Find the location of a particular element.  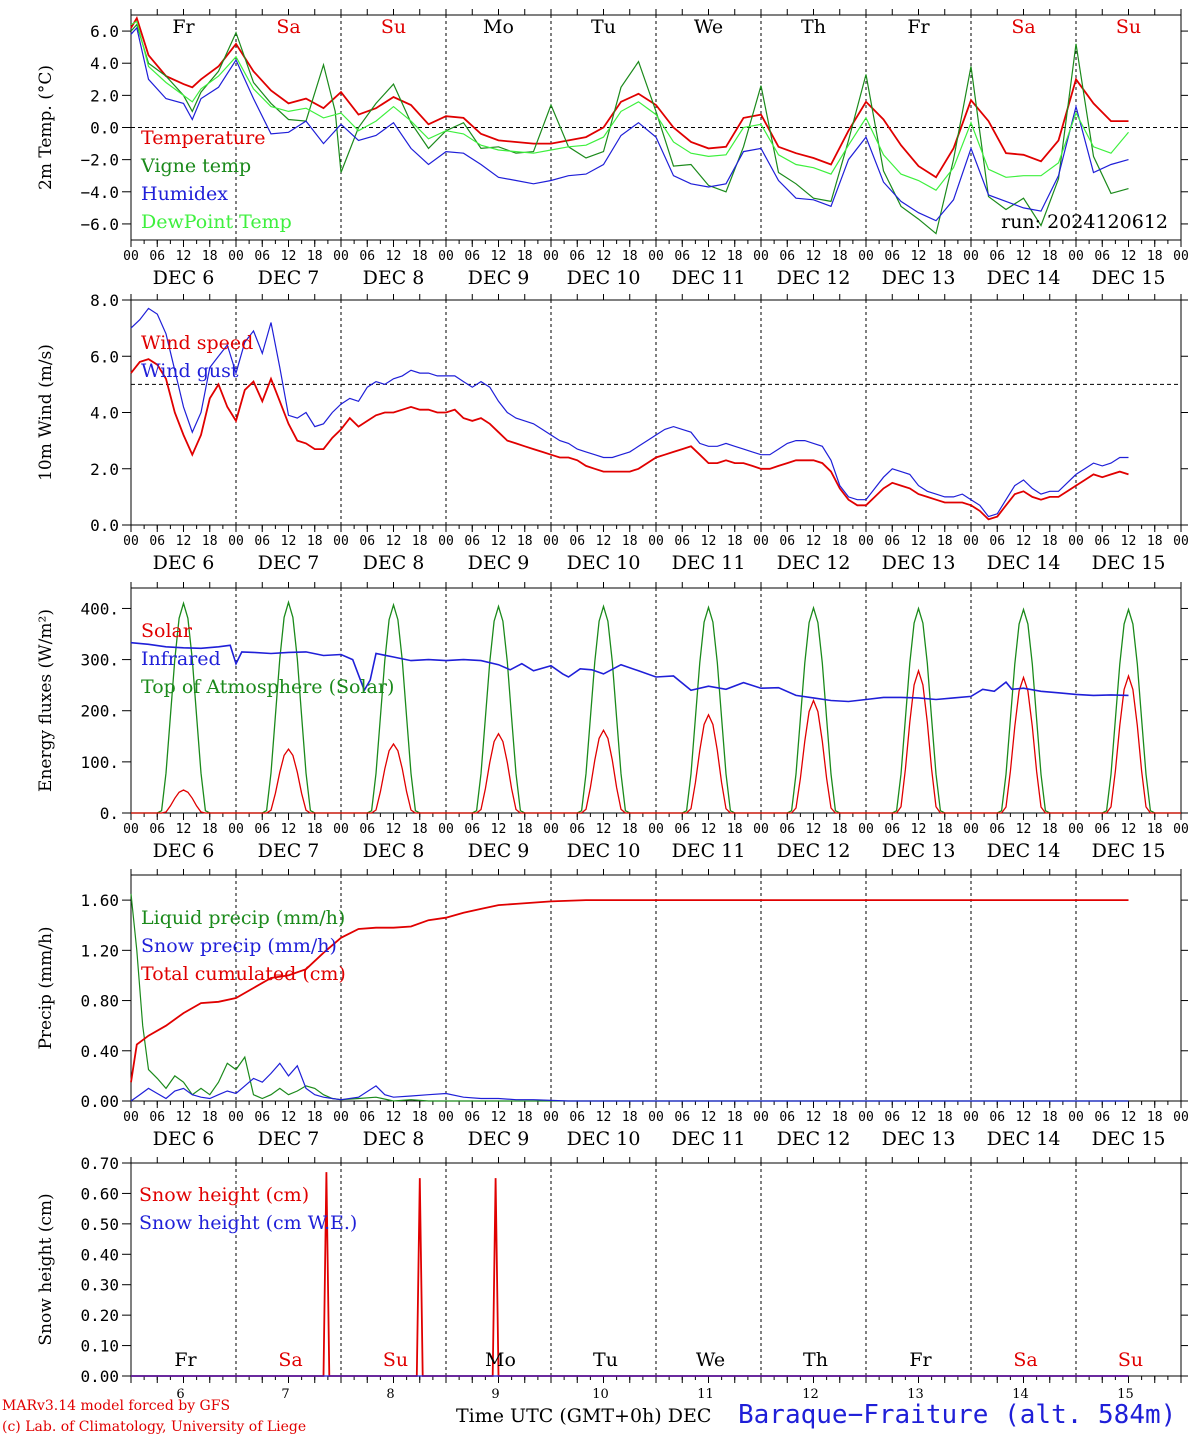

day-label: DEC 8 is located at coordinates (394, 1139).